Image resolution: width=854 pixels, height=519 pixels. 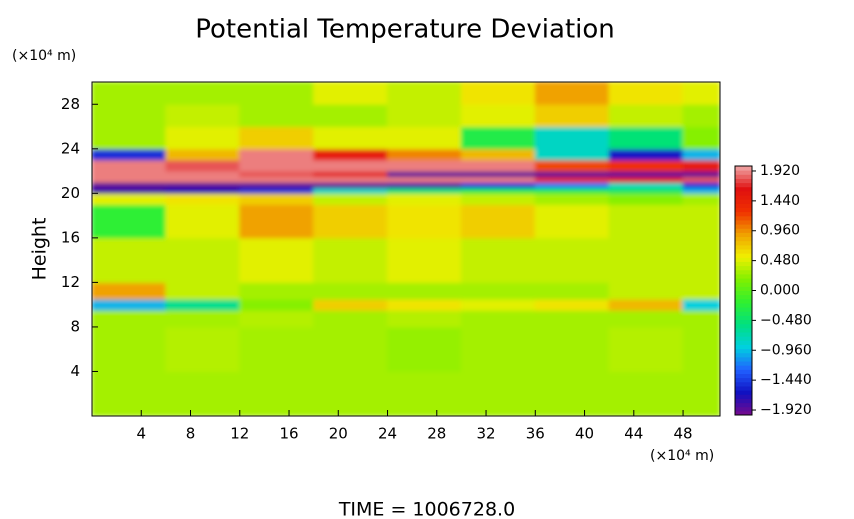 What do you see at coordinates (70, 282) in the screenshot?
I see `y-tick-label: 12` at bounding box center [70, 282].